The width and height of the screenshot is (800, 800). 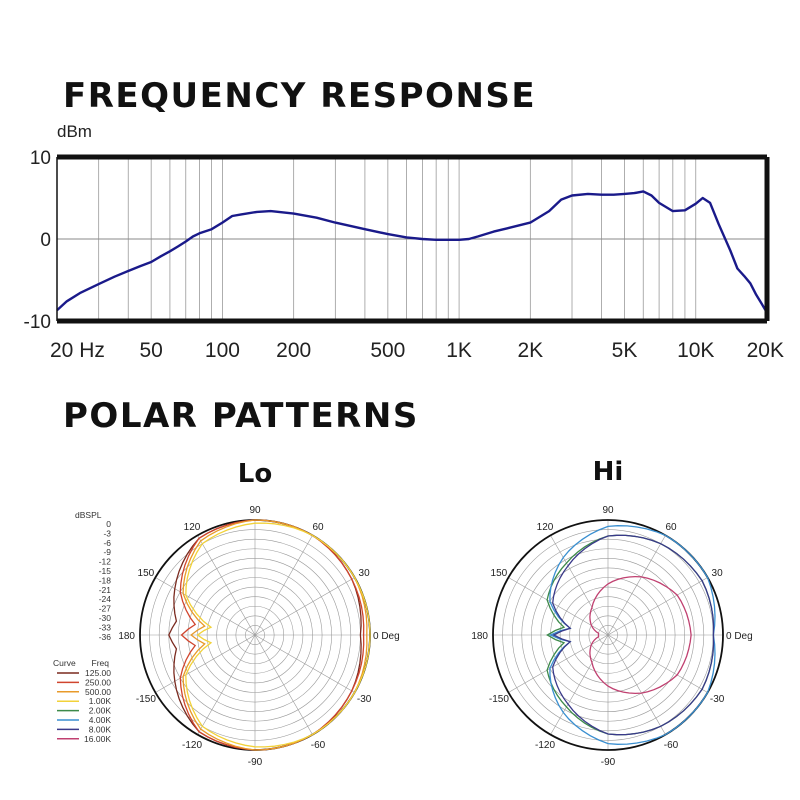 What do you see at coordinates (222, 350) in the screenshot?
I see `fr-x-tick-label: 100` at bounding box center [222, 350].